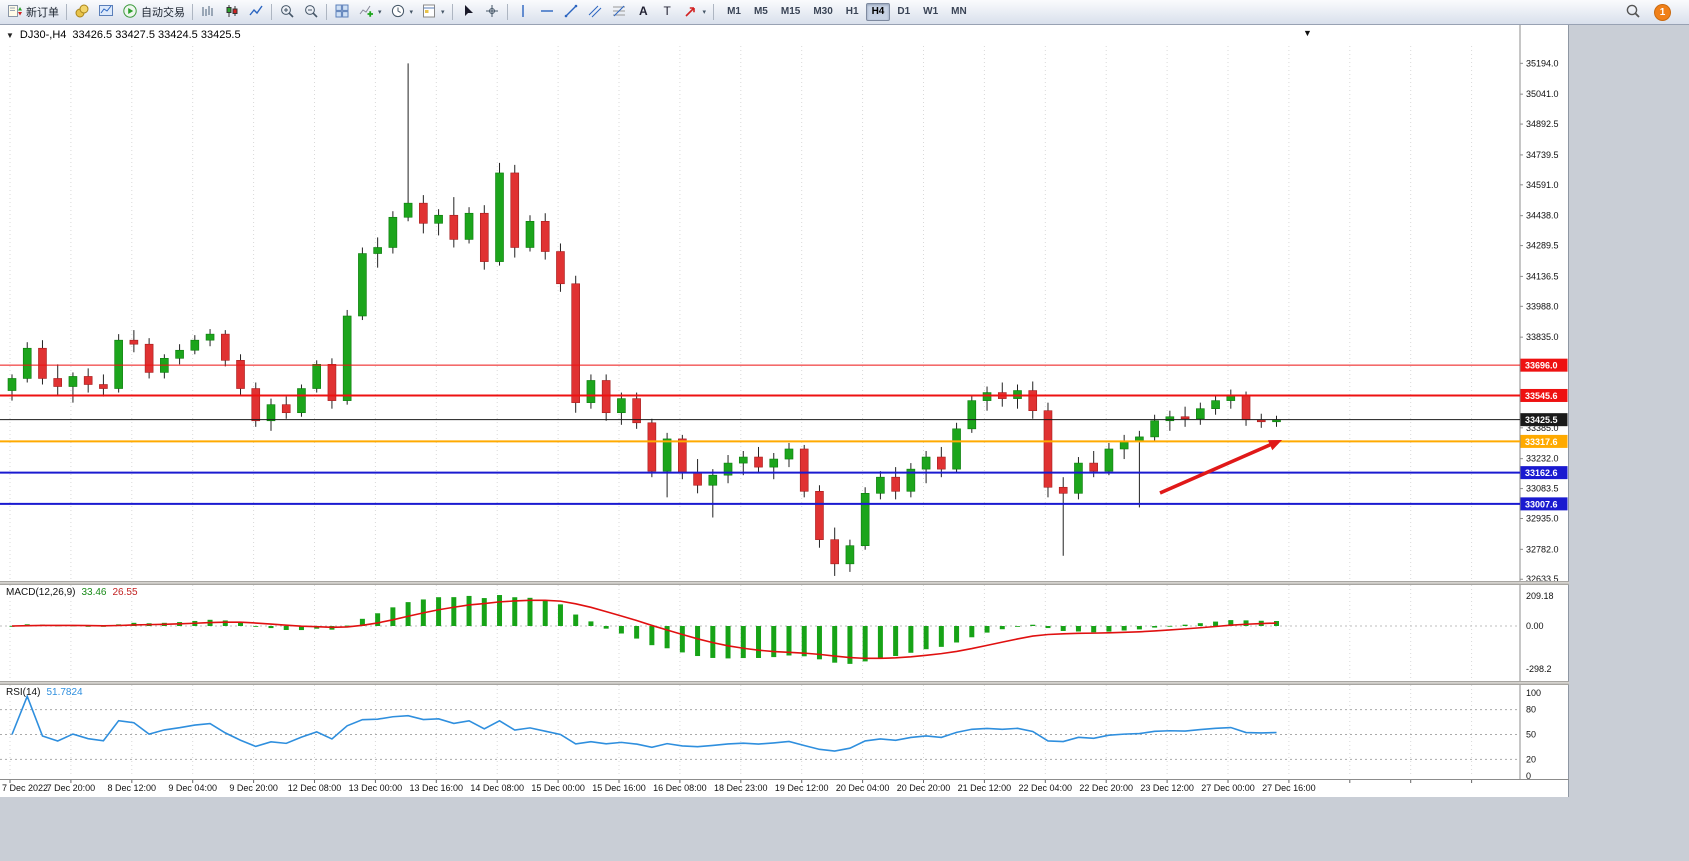 This screenshot has width=1689, height=861. I want to click on channel-icon, so click(594, 11).